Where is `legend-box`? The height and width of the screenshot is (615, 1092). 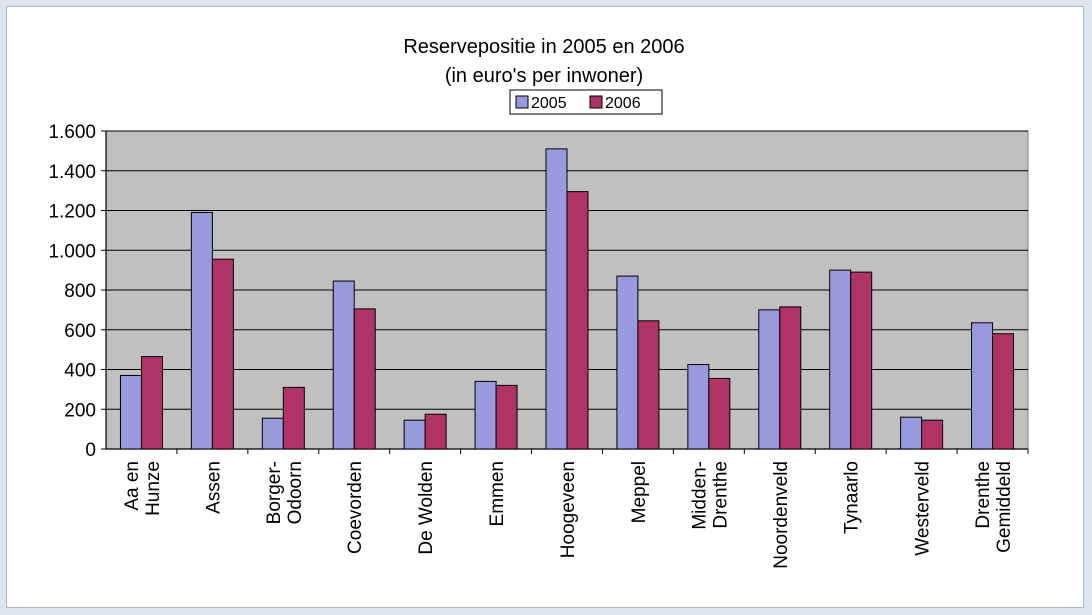
legend-box is located at coordinates (586, 102).